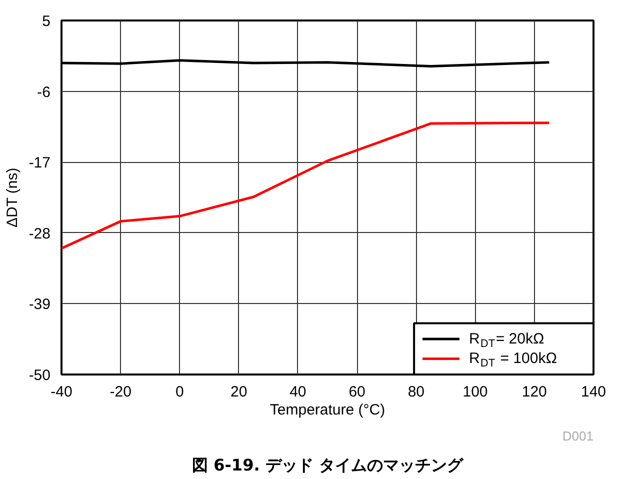 This screenshot has width=633, height=479. Describe the element at coordinates (328, 465) in the screenshot. I see `text: 図 6-19. デッド タイムのマッチング` at that location.